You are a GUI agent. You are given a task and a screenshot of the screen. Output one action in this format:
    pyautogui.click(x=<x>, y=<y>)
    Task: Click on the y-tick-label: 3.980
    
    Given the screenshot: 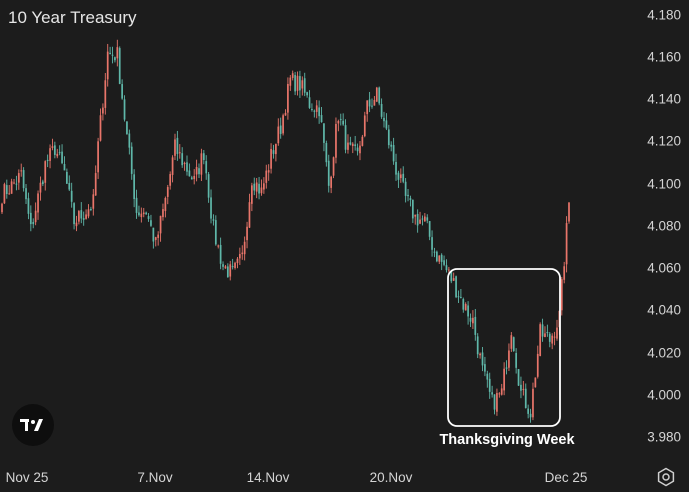 What is the action you would take?
    pyautogui.click(x=664, y=437)
    